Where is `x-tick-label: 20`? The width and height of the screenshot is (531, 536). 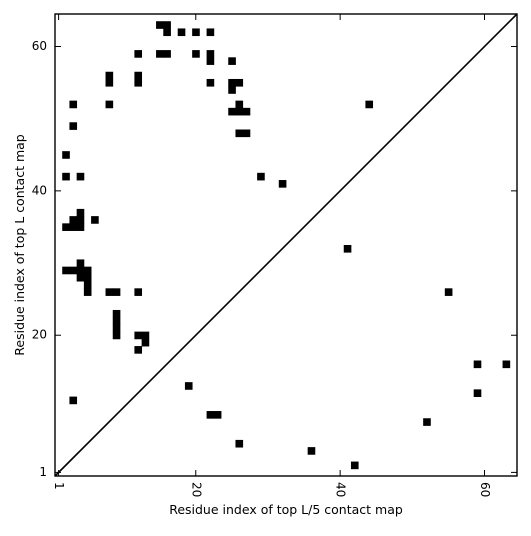
x-tick-label: 20 is located at coordinates (196, 489).